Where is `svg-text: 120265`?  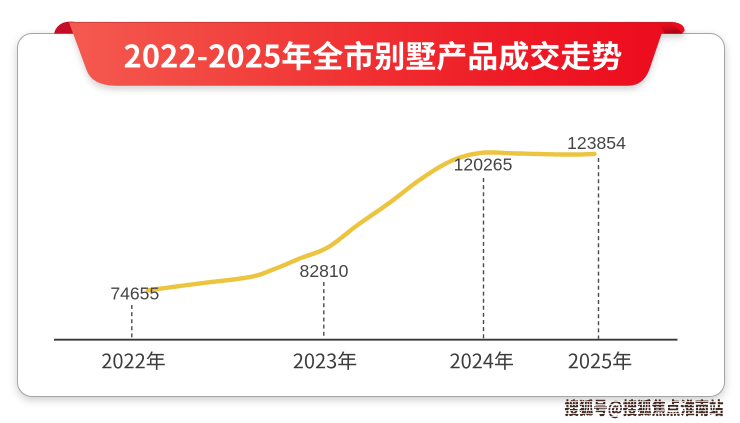 svg-text: 120265 is located at coordinates (483, 165).